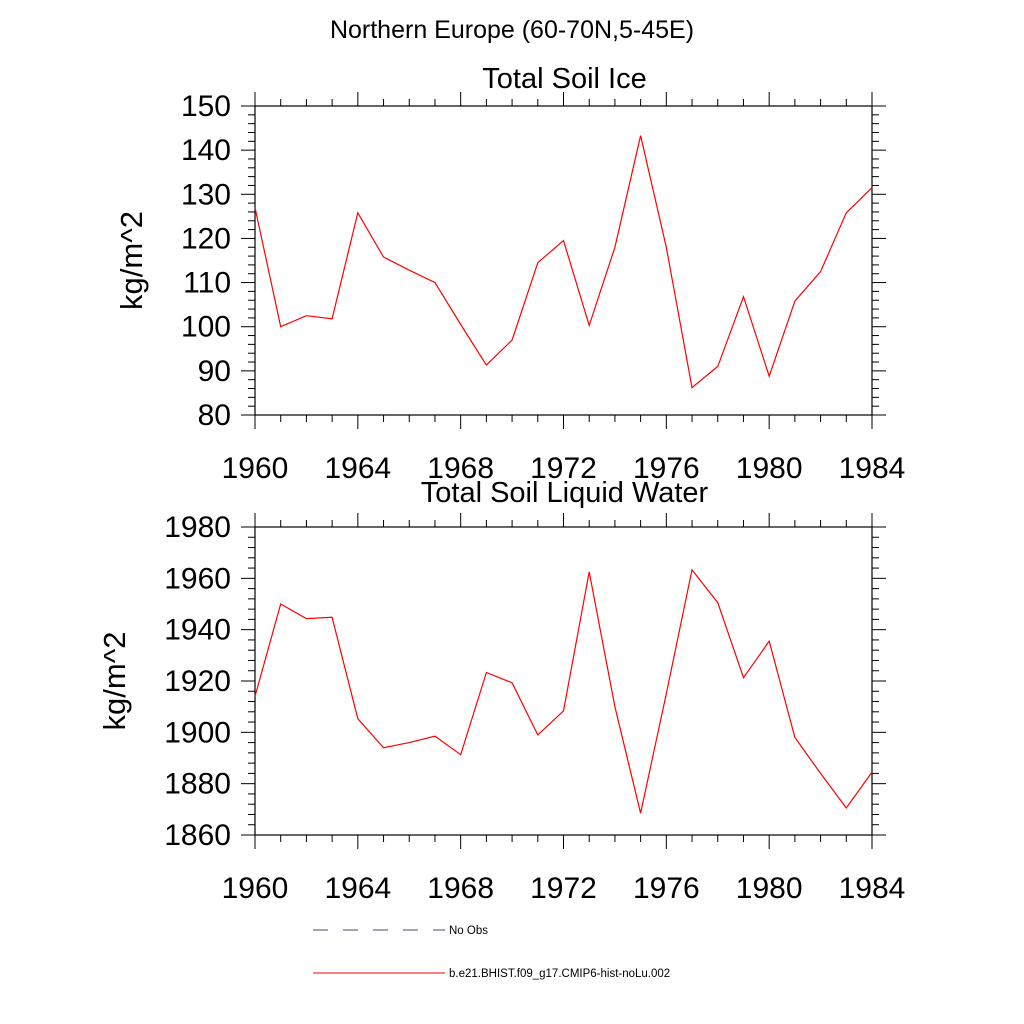  I want to click on y-tick-label: 1940, so click(197, 630).